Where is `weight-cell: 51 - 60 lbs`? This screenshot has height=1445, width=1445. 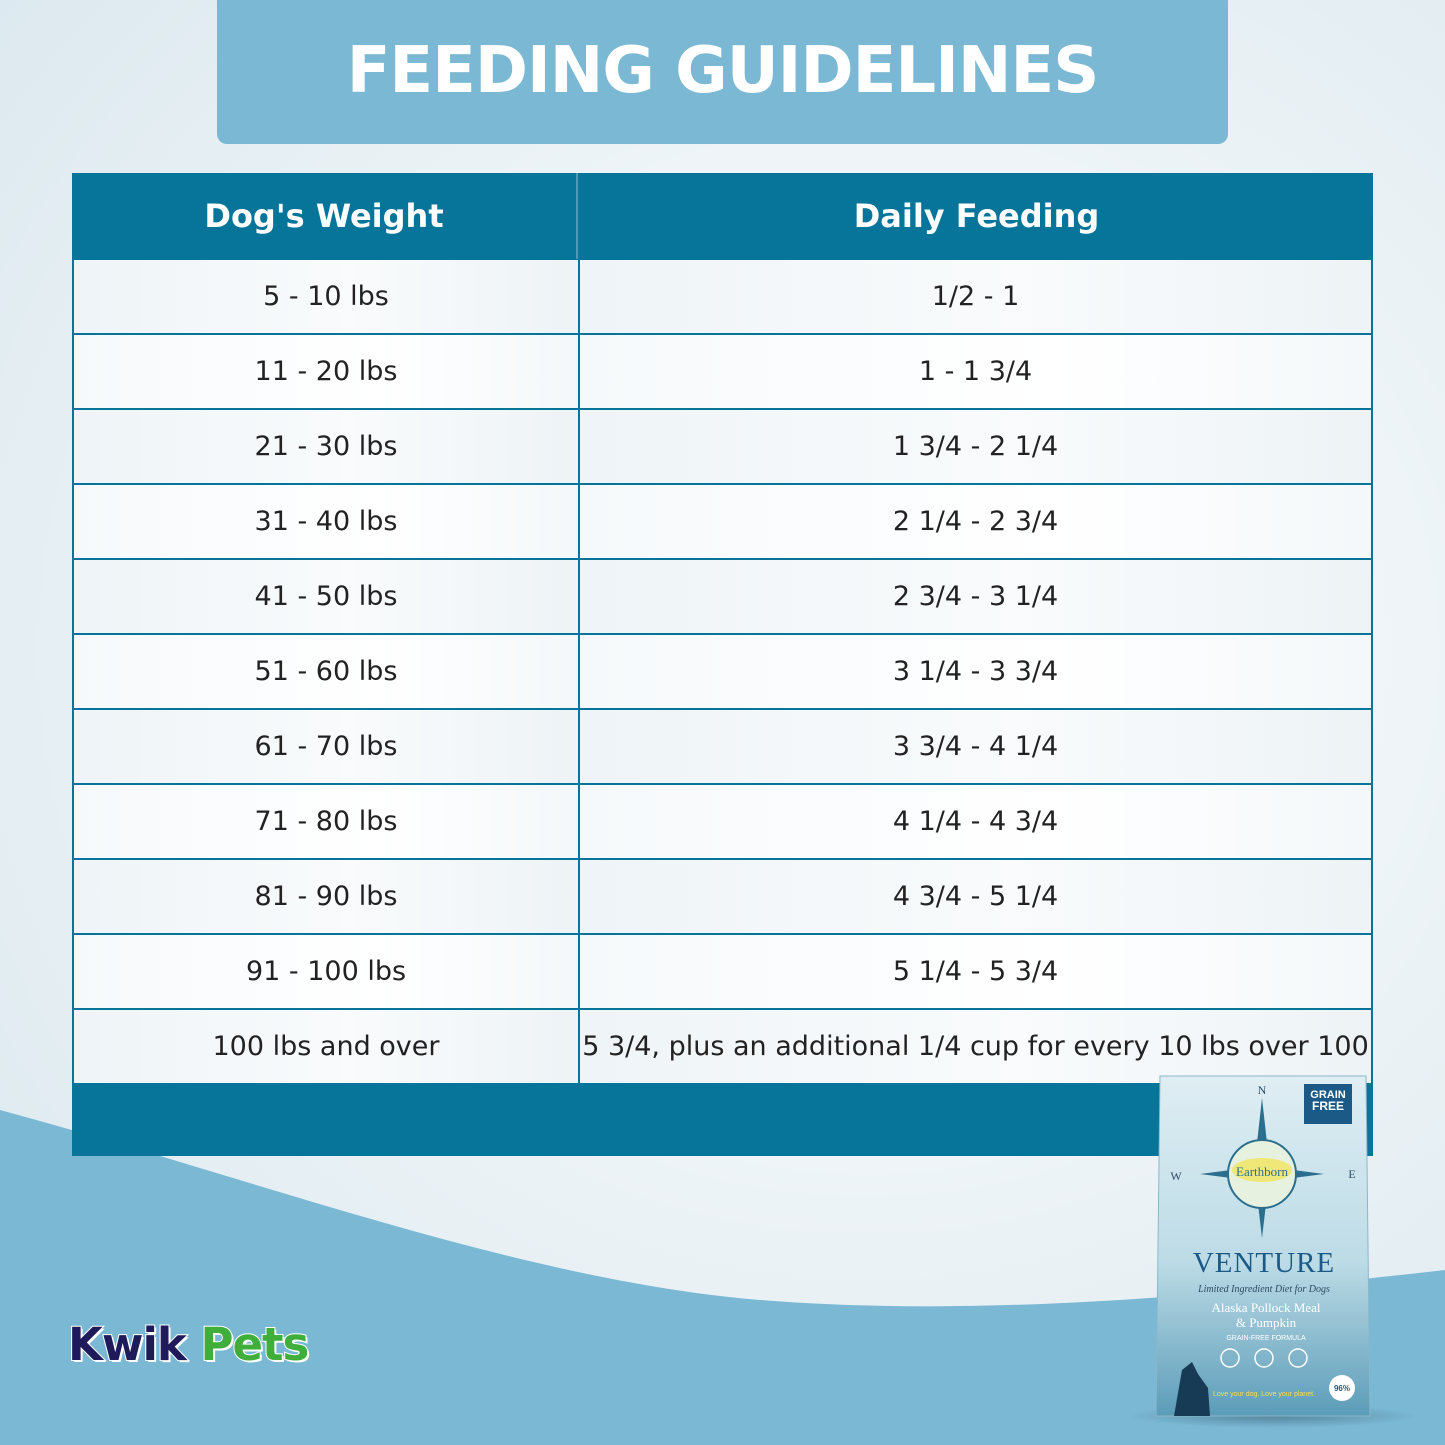
weight-cell: 51 - 60 lbs is located at coordinates (326, 671).